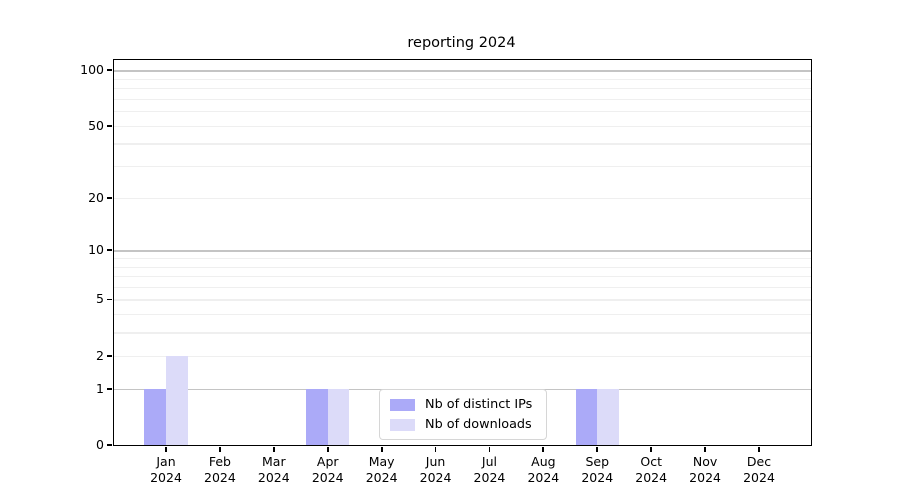 The width and height of the screenshot is (900, 500). I want to click on chart-title: reporting 2024, so click(461, 43).